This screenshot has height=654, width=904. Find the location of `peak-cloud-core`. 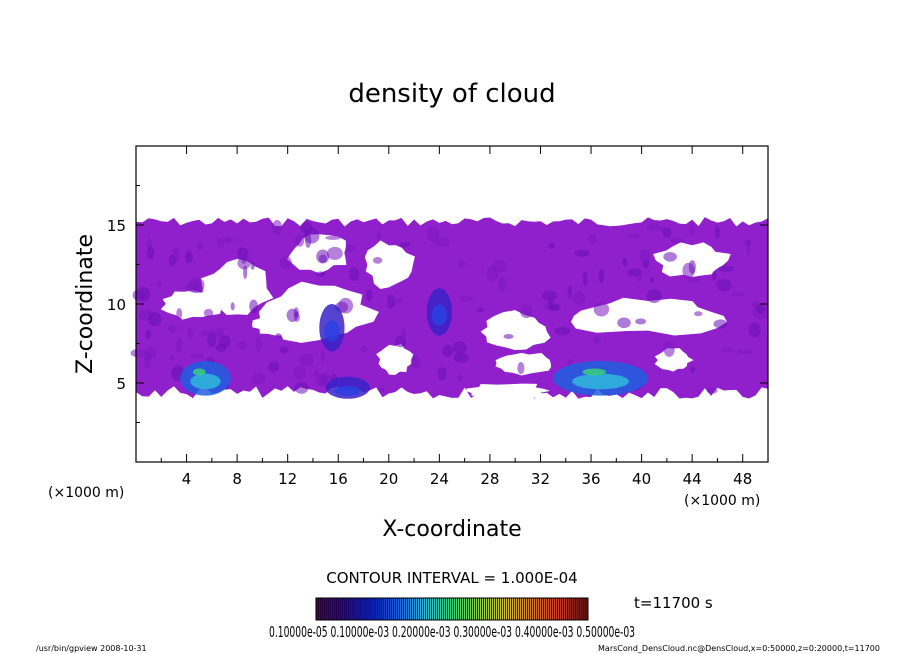

peak-cloud-core is located at coordinates (594, 372).